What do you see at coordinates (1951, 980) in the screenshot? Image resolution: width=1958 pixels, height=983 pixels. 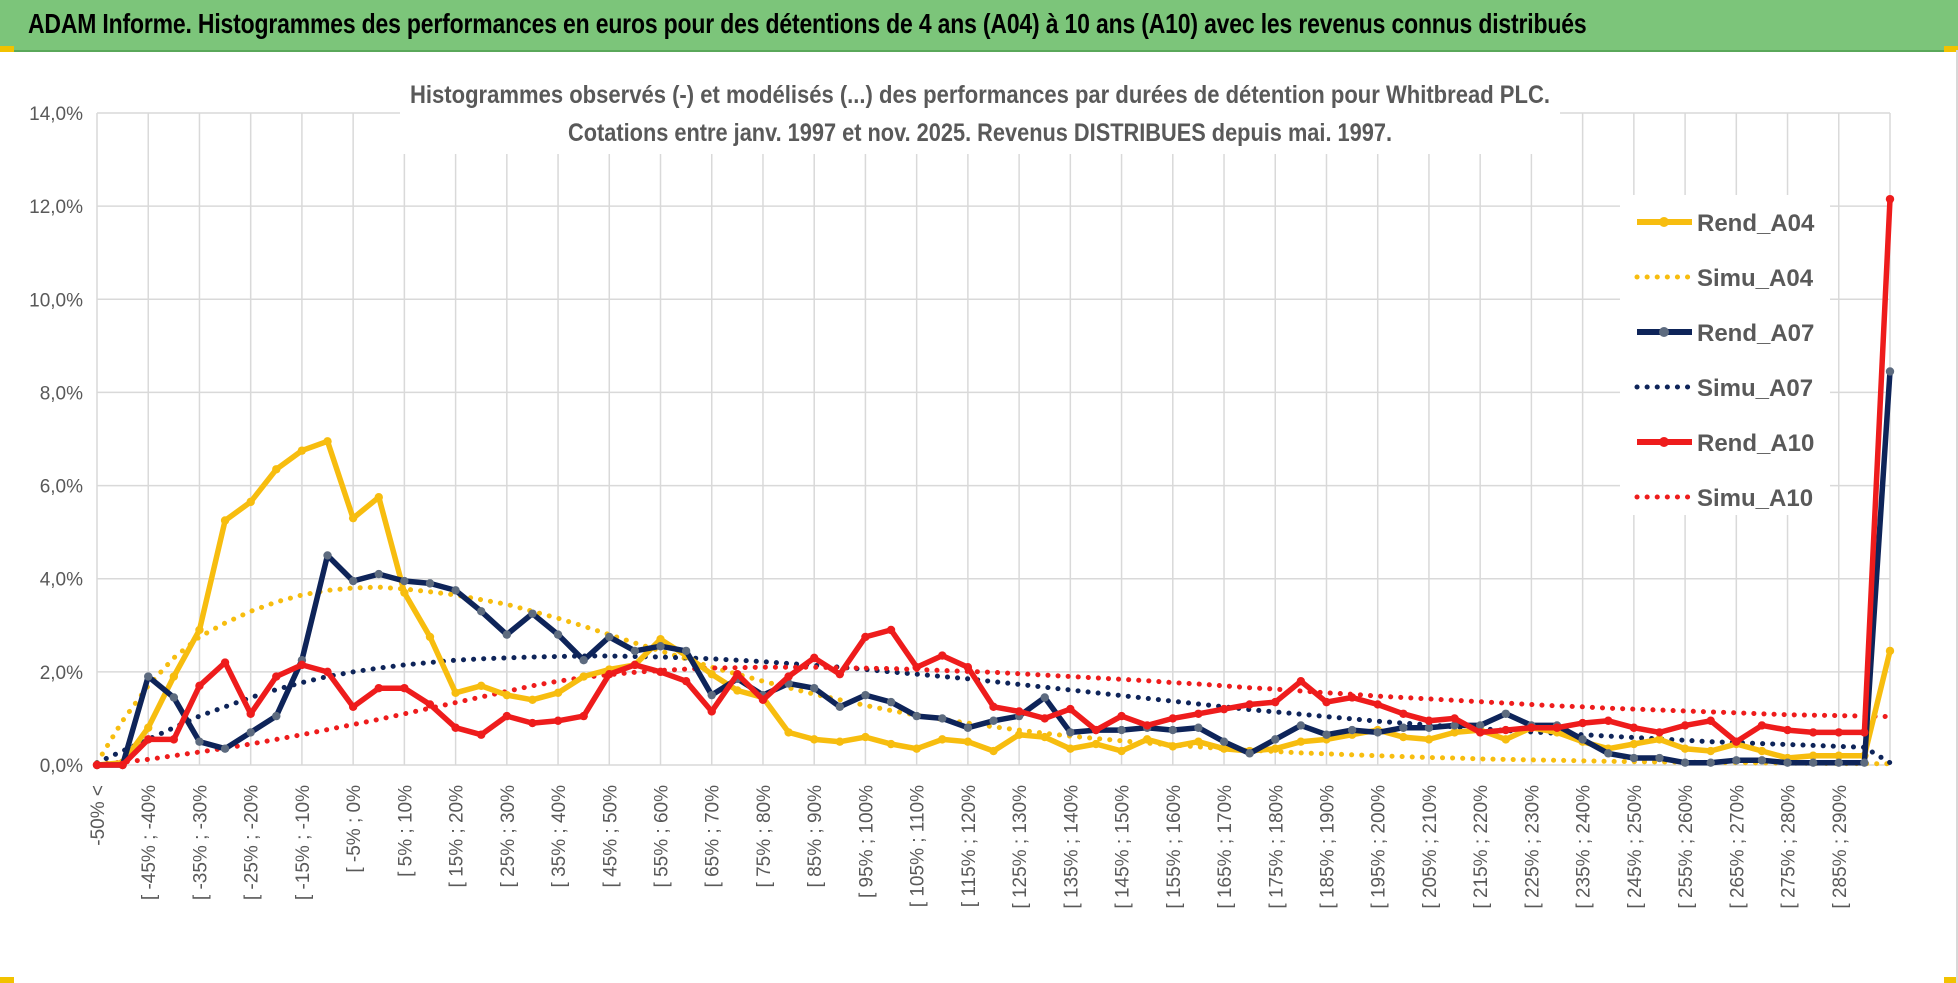 I see `corner-accent-bottom-right` at bounding box center [1951, 980].